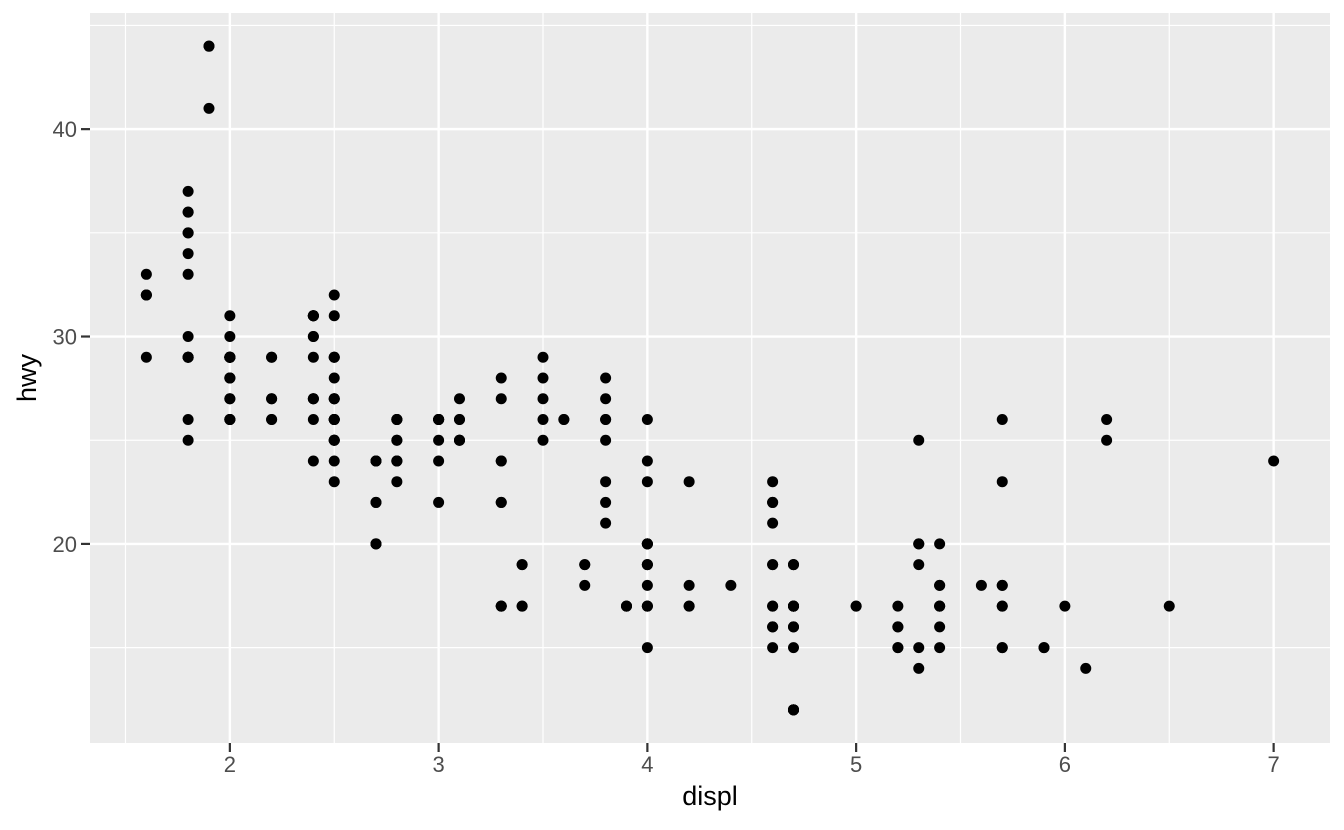  What do you see at coordinates (856, 764) in the screenshot?
I see `x-tick-label: 5` at bounding box center [856, 764].